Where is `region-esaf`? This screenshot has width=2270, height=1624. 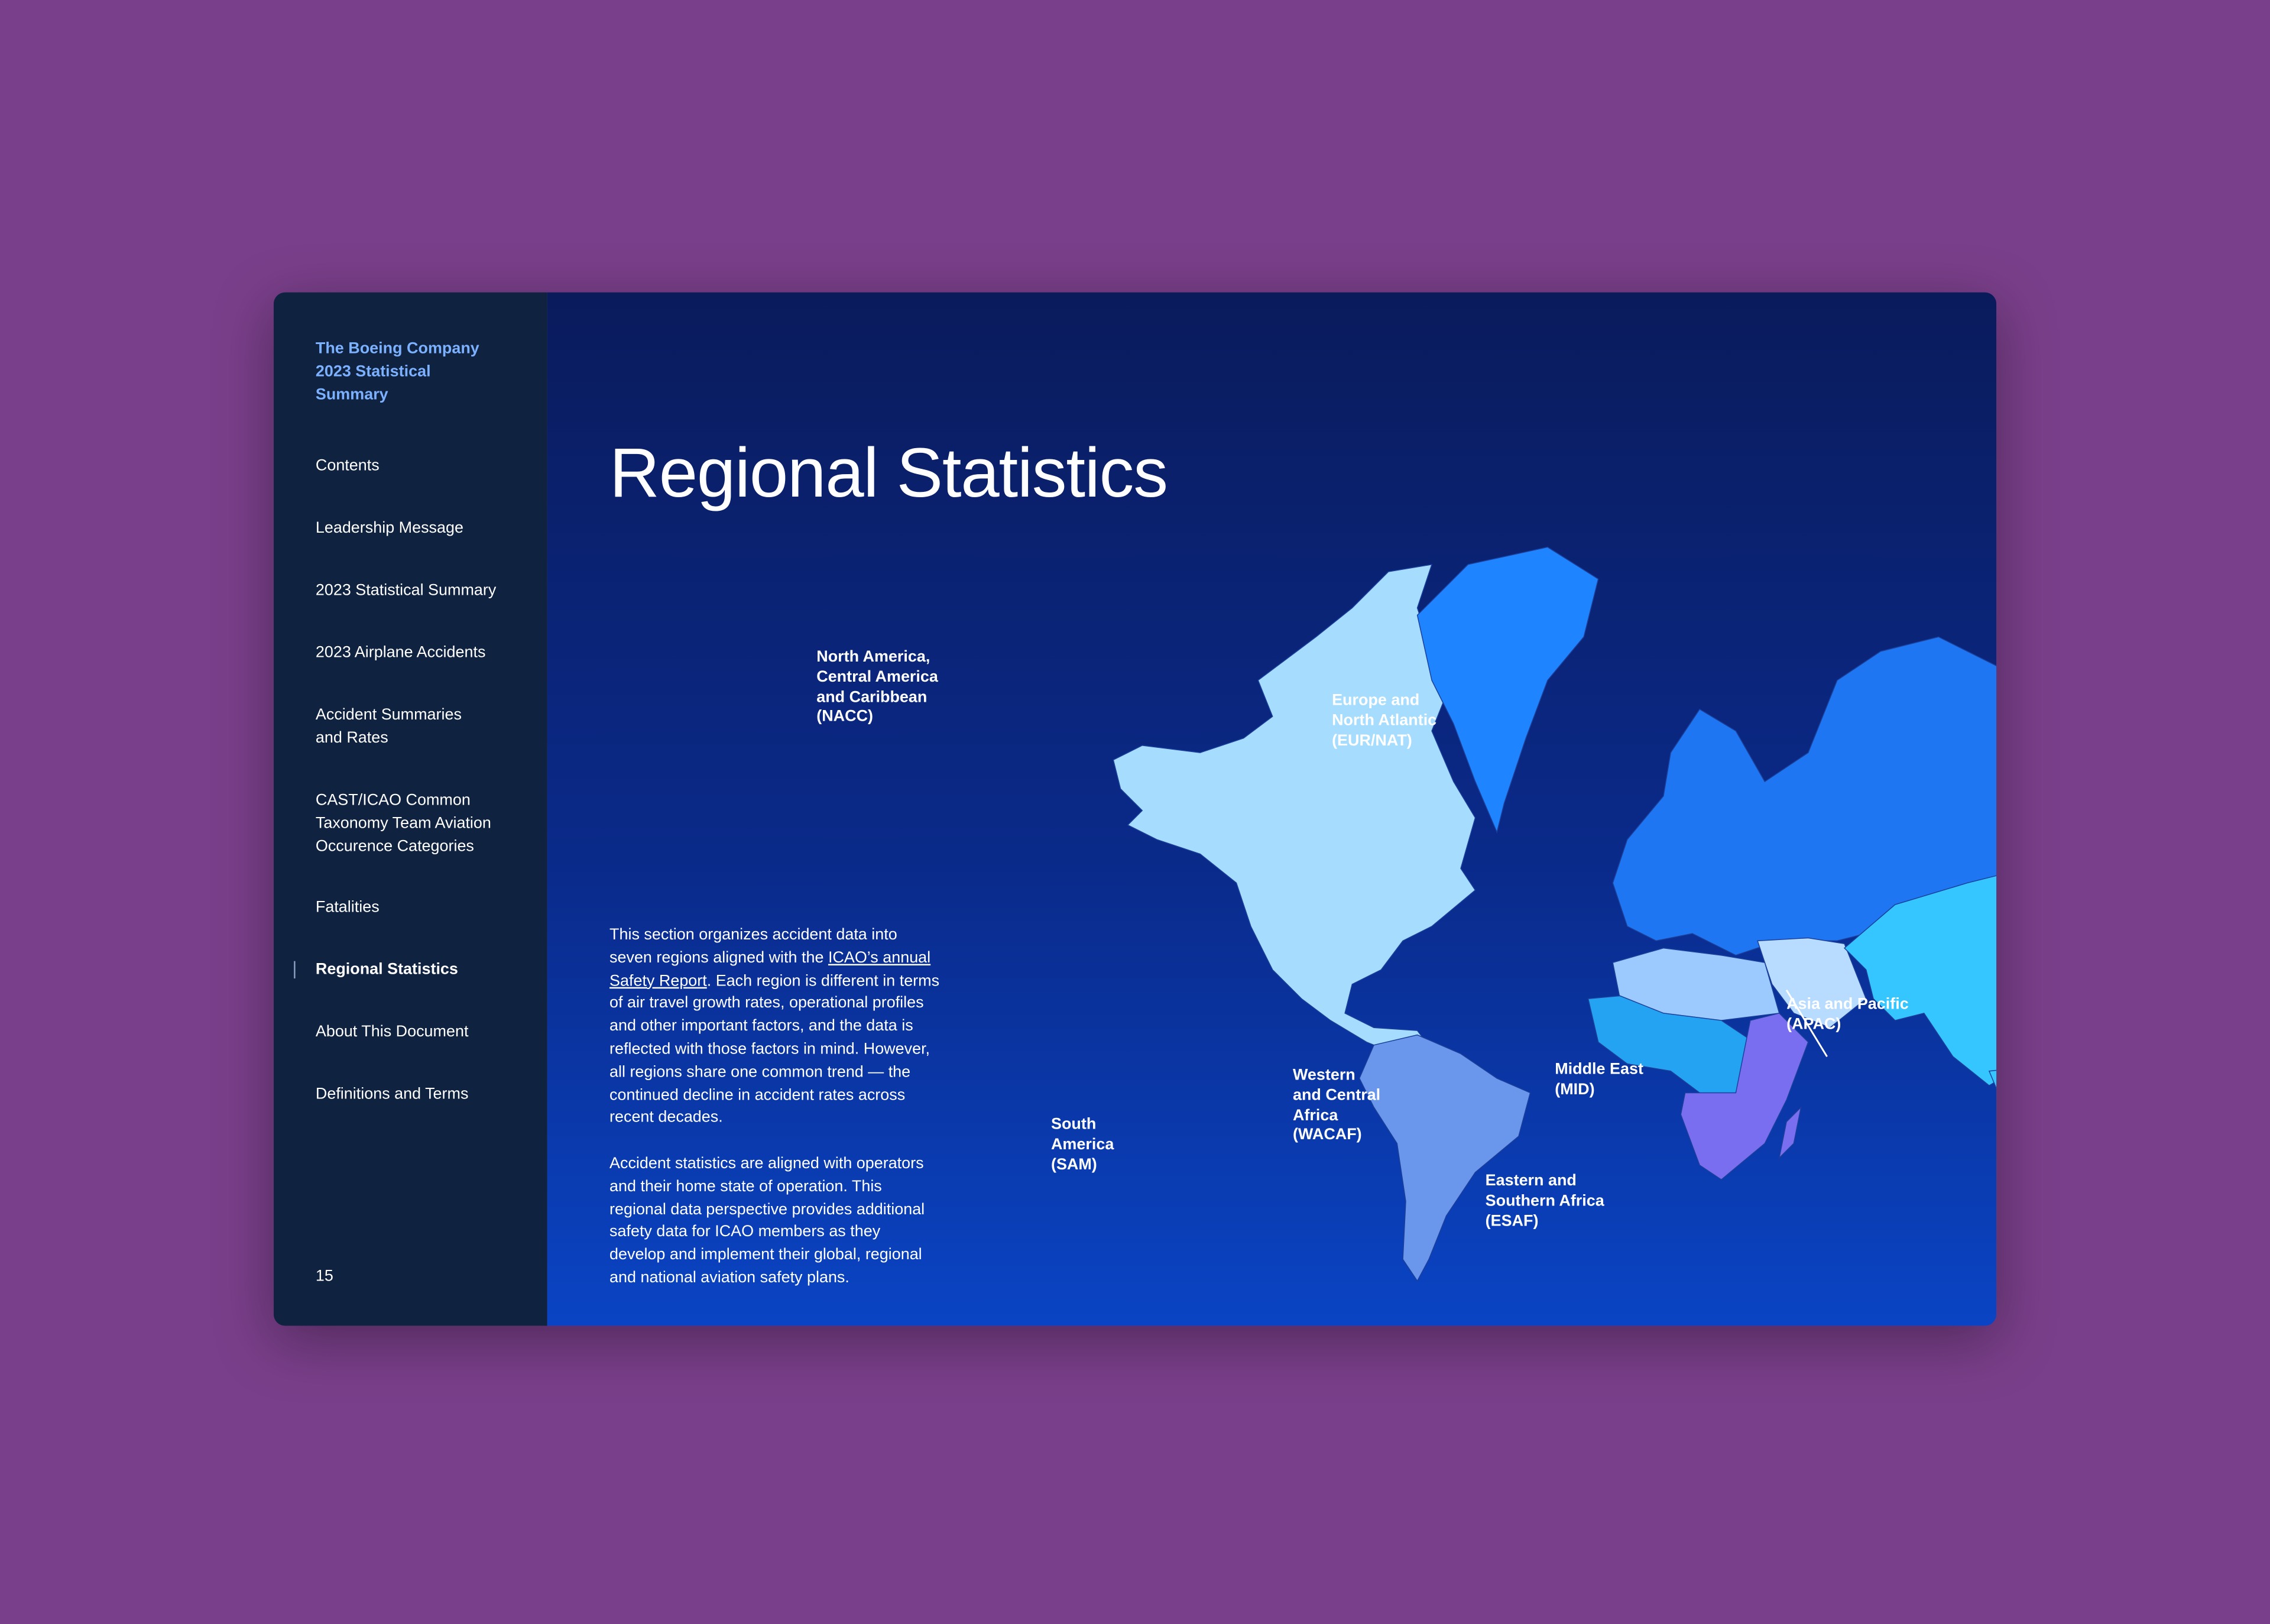 region-esaf is located at coordinates (1745, 1097).